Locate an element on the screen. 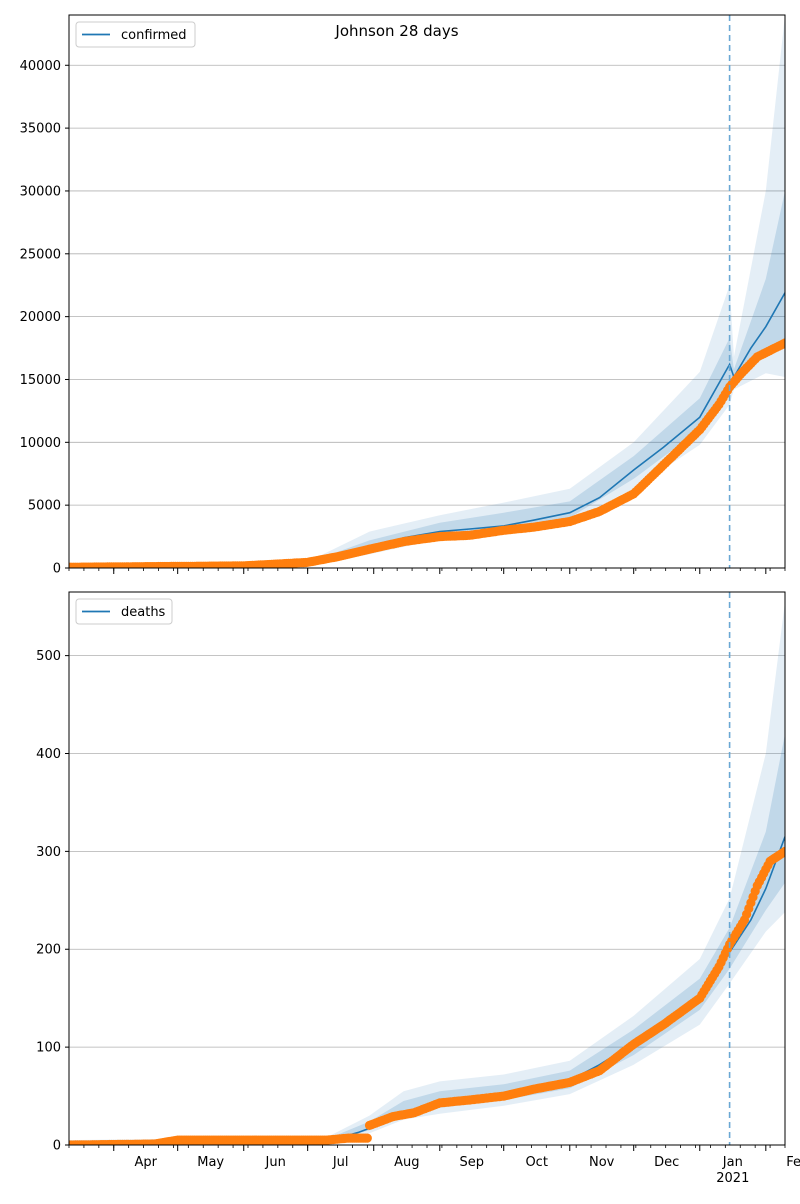  y-tick-label: 15000 is located at coordinates (40, 380).